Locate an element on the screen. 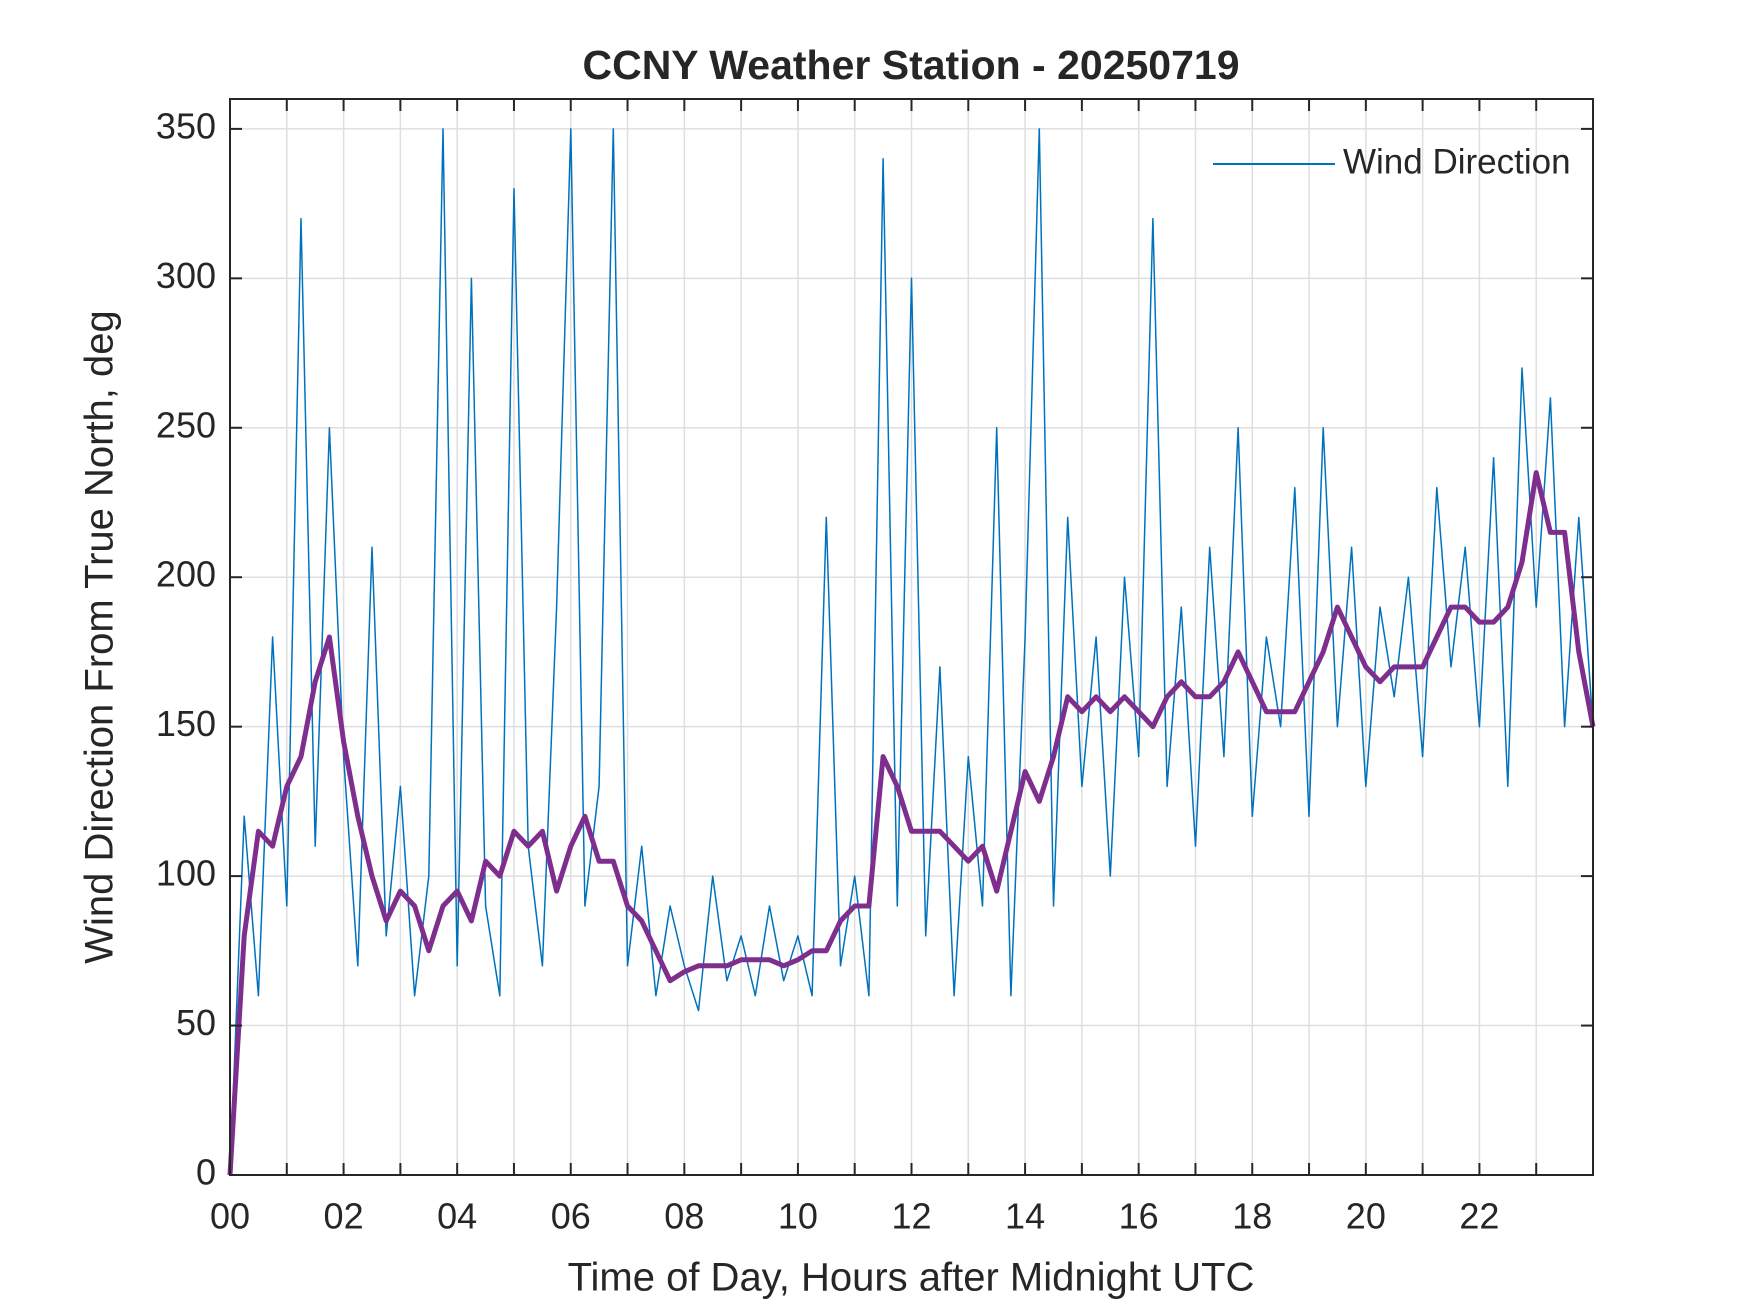  x-tick-label: 18 is located at coordinates (1252, 1216).